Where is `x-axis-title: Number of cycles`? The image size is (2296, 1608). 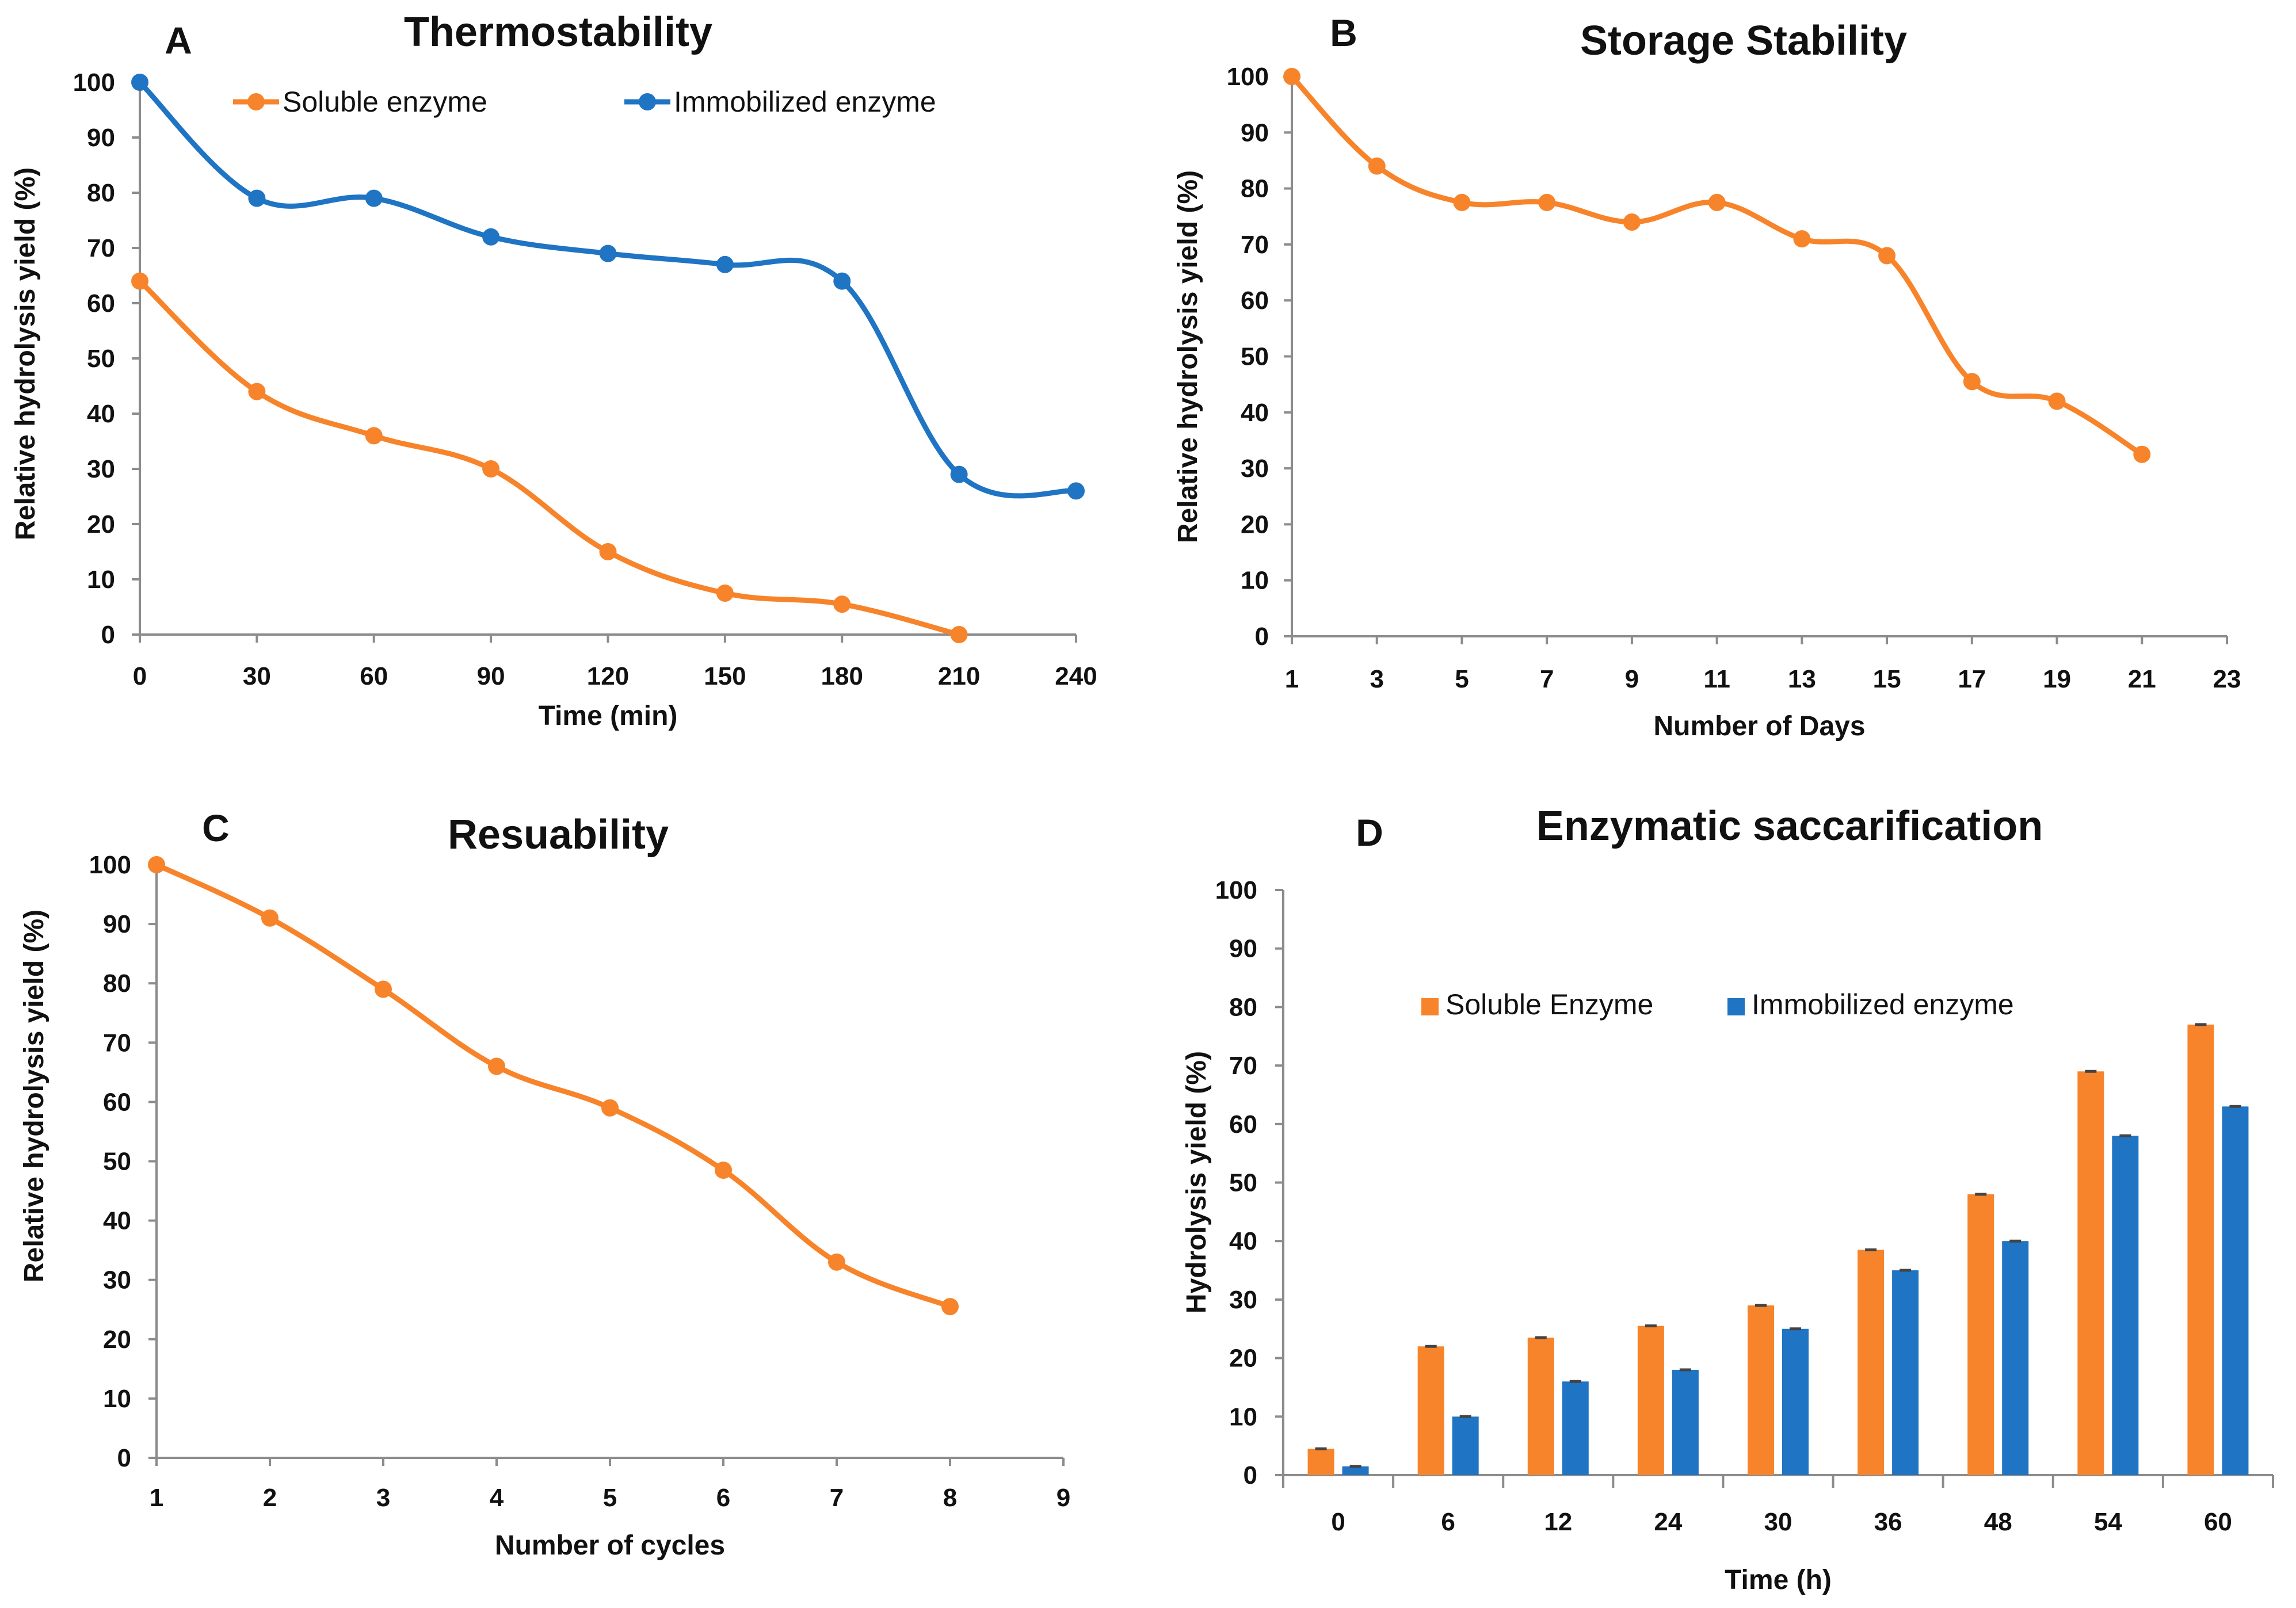
x-axis-title: Number of cycles is located at coordinates (610, 1545).